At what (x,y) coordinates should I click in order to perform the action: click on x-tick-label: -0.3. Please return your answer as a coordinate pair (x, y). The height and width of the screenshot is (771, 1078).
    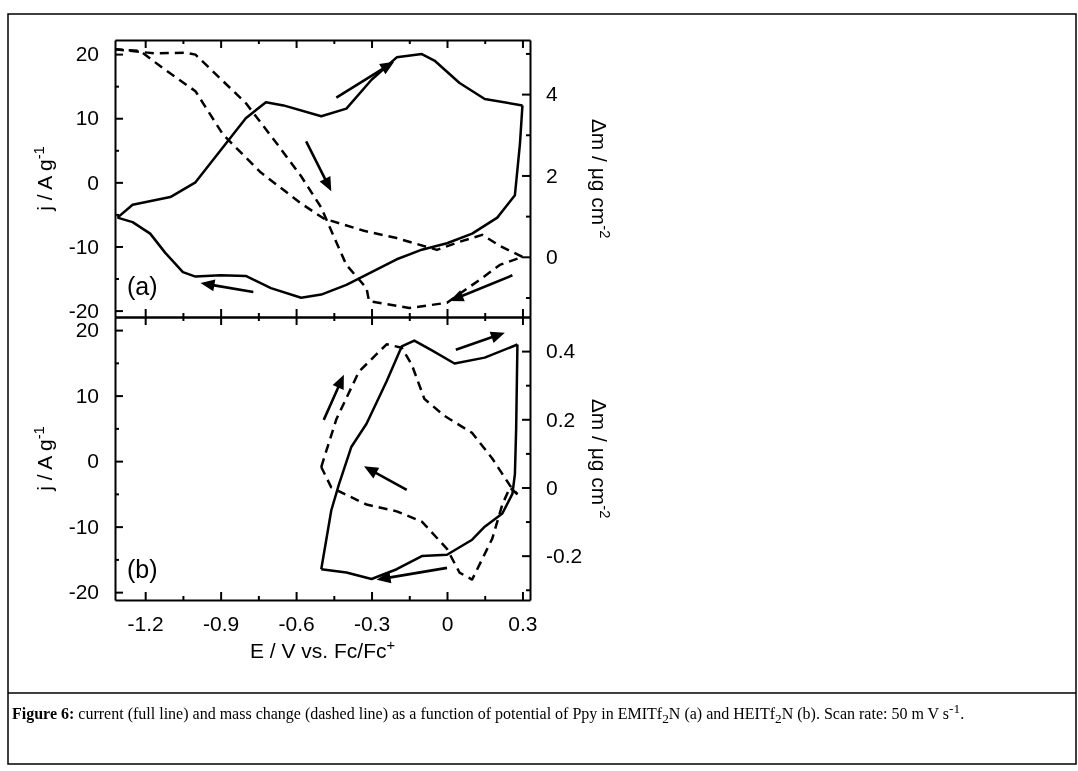
    Looking at the image, I should click on (372, 623).